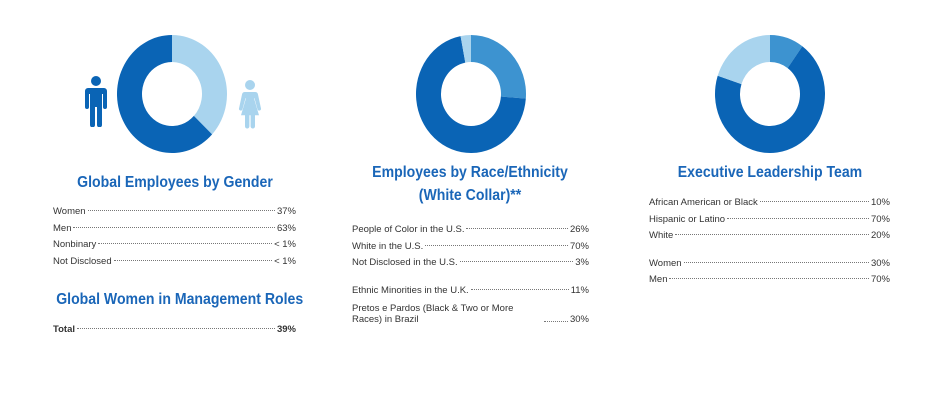 This screenshot has height=400, width=950. What do you see at coordinates (769, 279) in the screenshot?
I see `table-row: Men 70%` at bounding box center [769, 279].